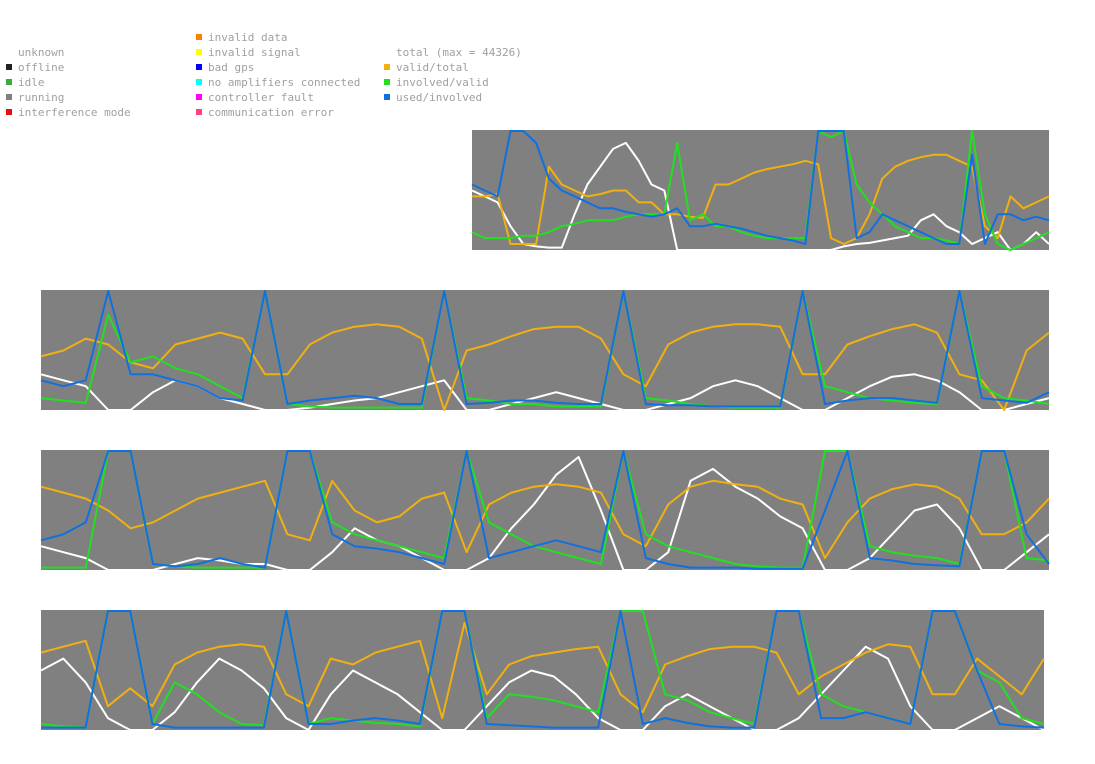 Image resolution: width=1095 pixels, height=764 pixels. Describe the element at coordinates (9, 67) in the screenshot. I see `legend-swatch-offline` at that location.